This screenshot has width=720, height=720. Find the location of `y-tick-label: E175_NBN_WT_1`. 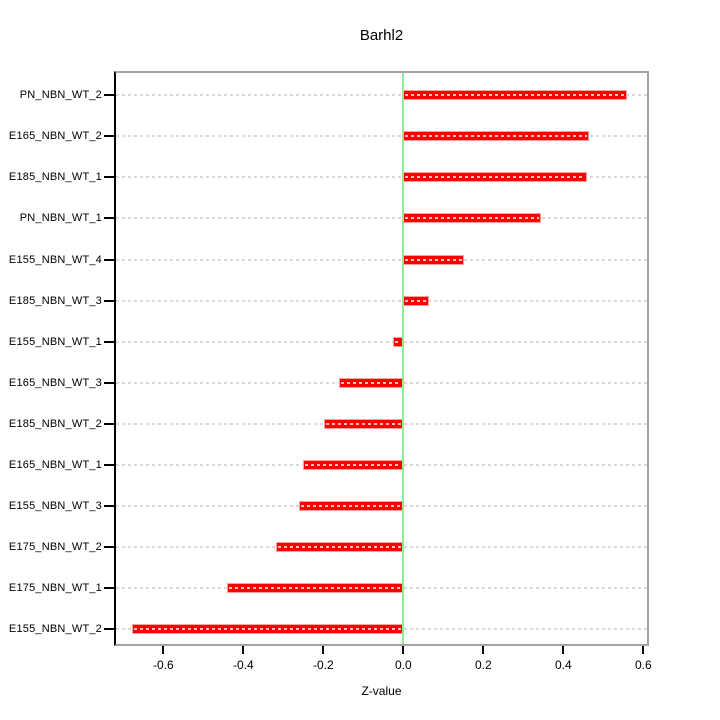

y-tick-label: E175_NBN_WT_1 is located at coordinates (55, 587).